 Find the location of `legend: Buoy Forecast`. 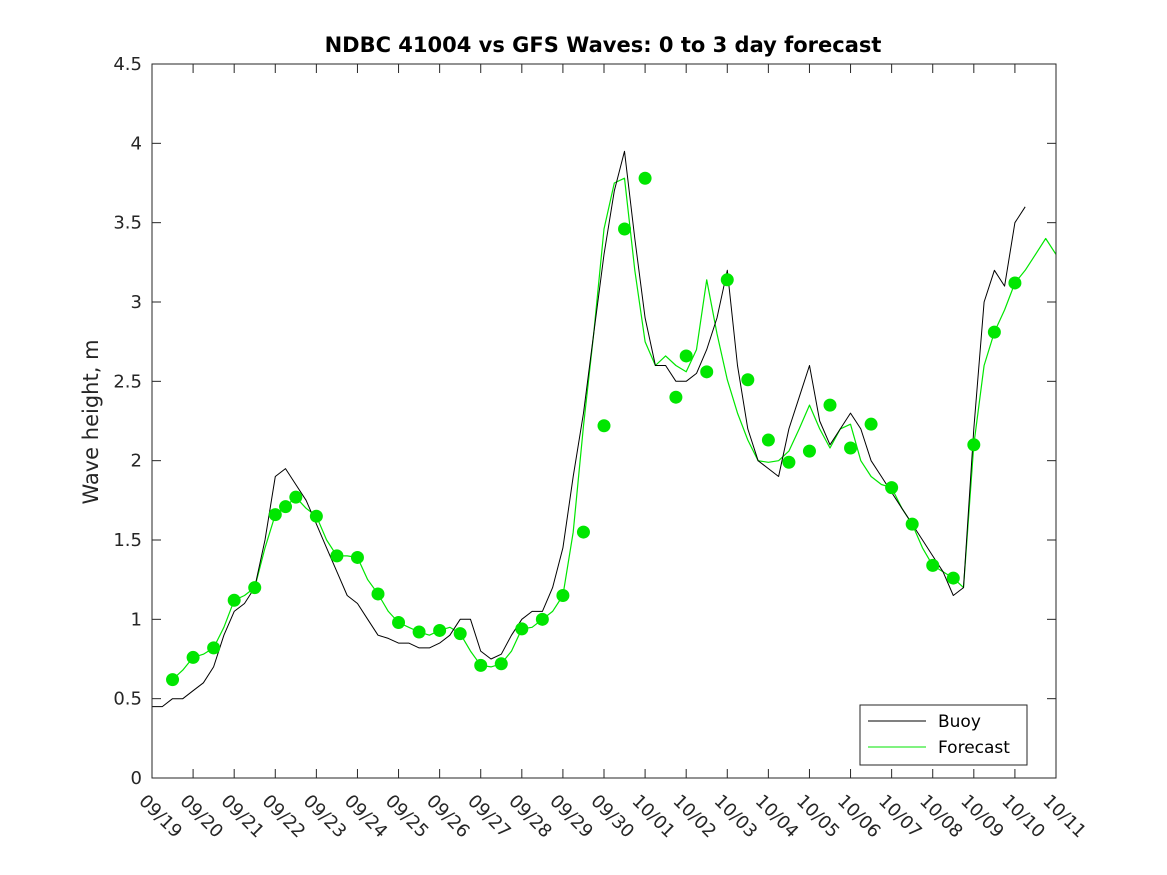

legend: Buoy Forecast is located at coordinates (943, 735).